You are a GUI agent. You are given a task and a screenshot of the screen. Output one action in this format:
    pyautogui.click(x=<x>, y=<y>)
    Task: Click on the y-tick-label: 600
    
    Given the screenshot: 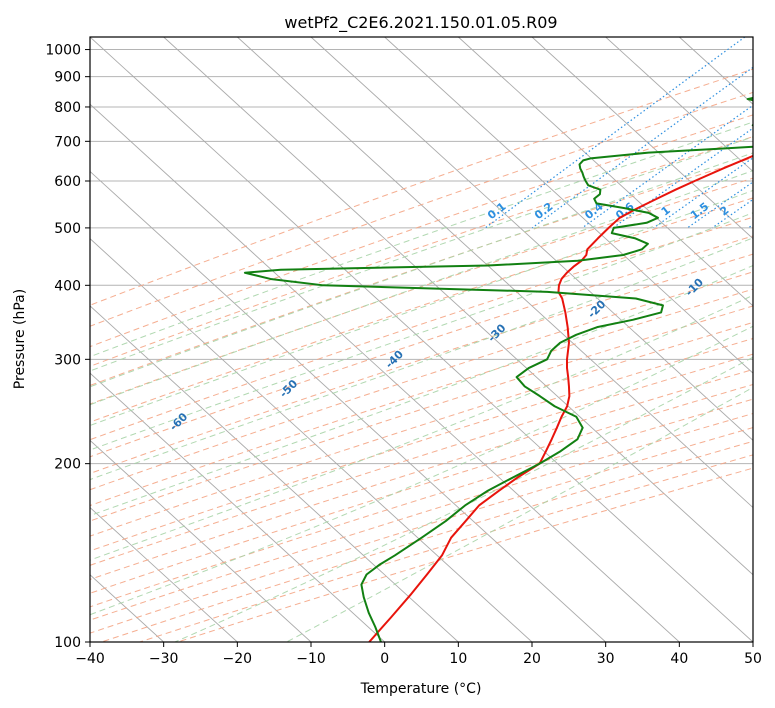 What is the action you would take?
    pyautogui.click(x=67, y=182)
    